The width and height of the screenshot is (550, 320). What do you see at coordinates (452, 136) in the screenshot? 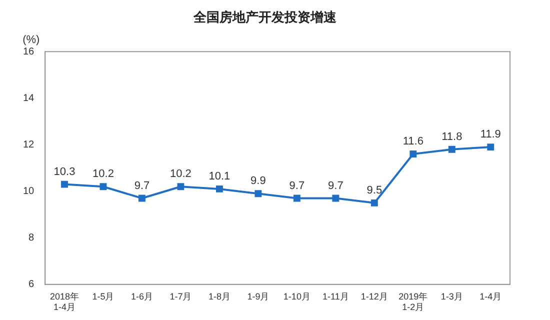
I see `data-label: 11.8` at bounding box center [452, 136].